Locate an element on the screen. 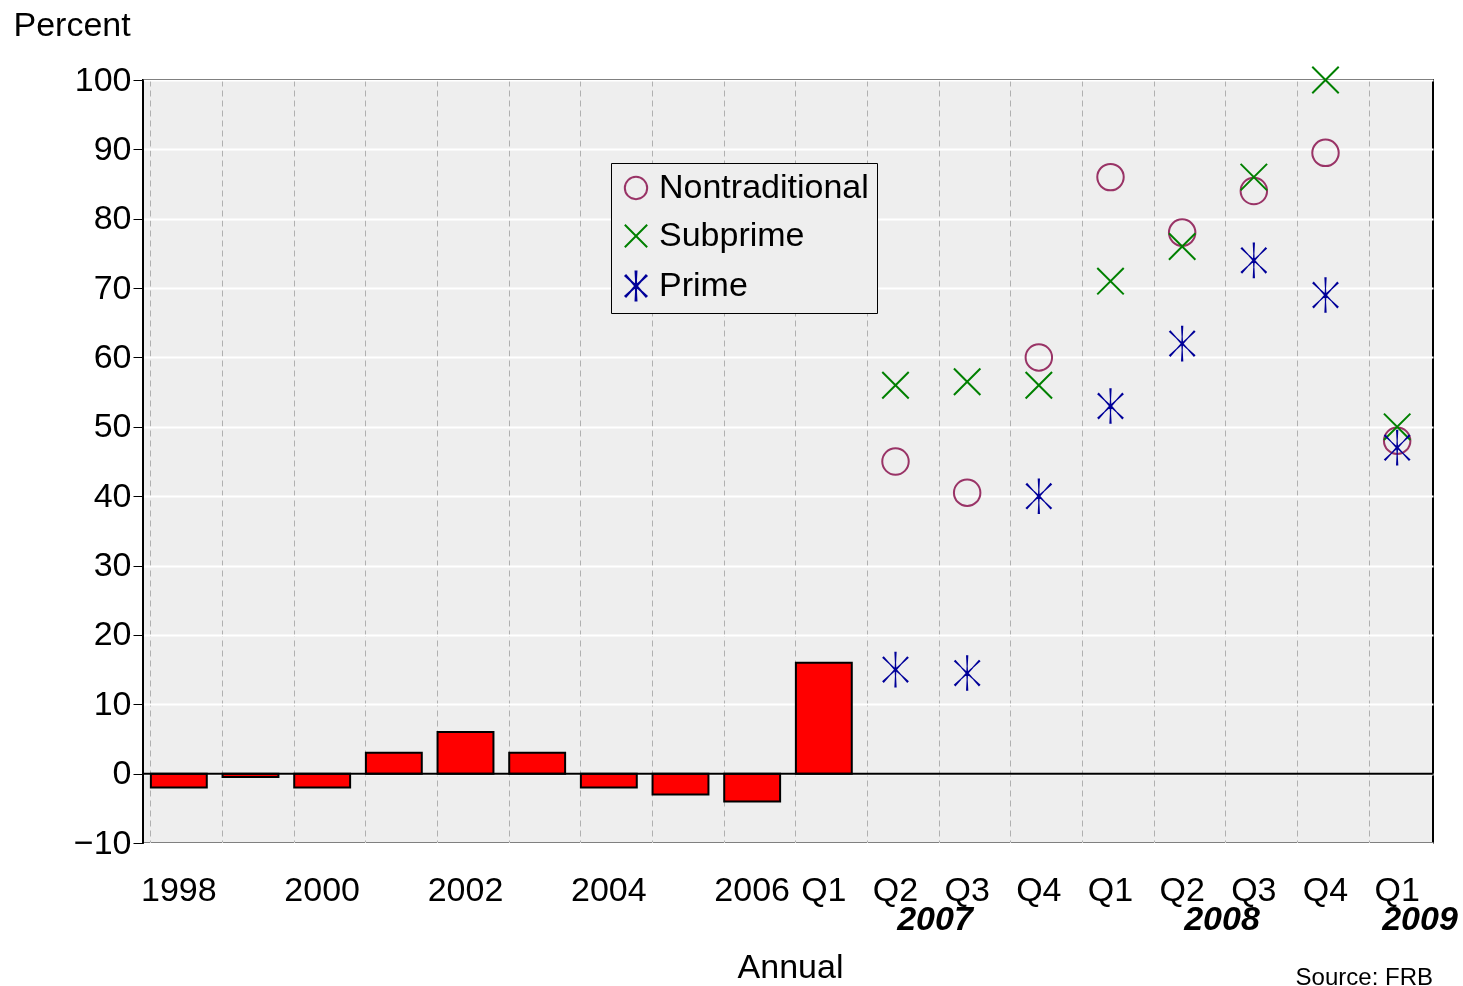  y-tick-label: 100 is located at coordinates (103, 78).